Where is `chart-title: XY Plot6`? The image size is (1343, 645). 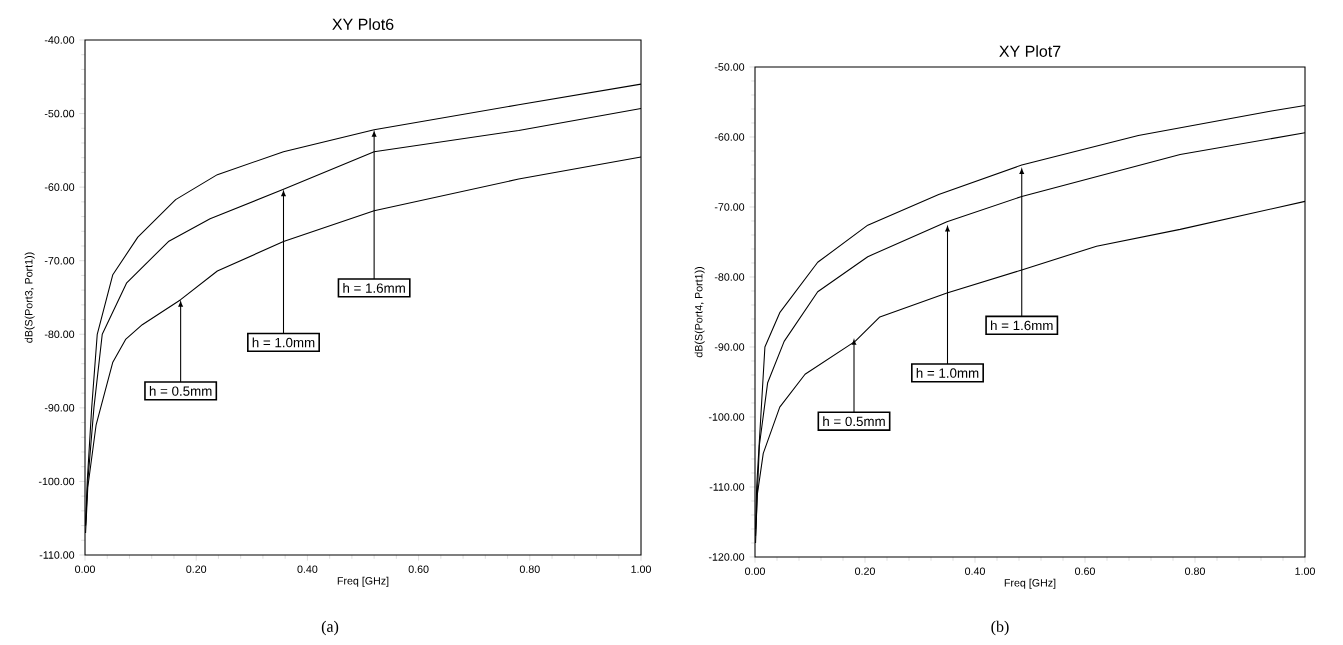
chart-title: XY Plot6 is located at coordinates (363, 24).